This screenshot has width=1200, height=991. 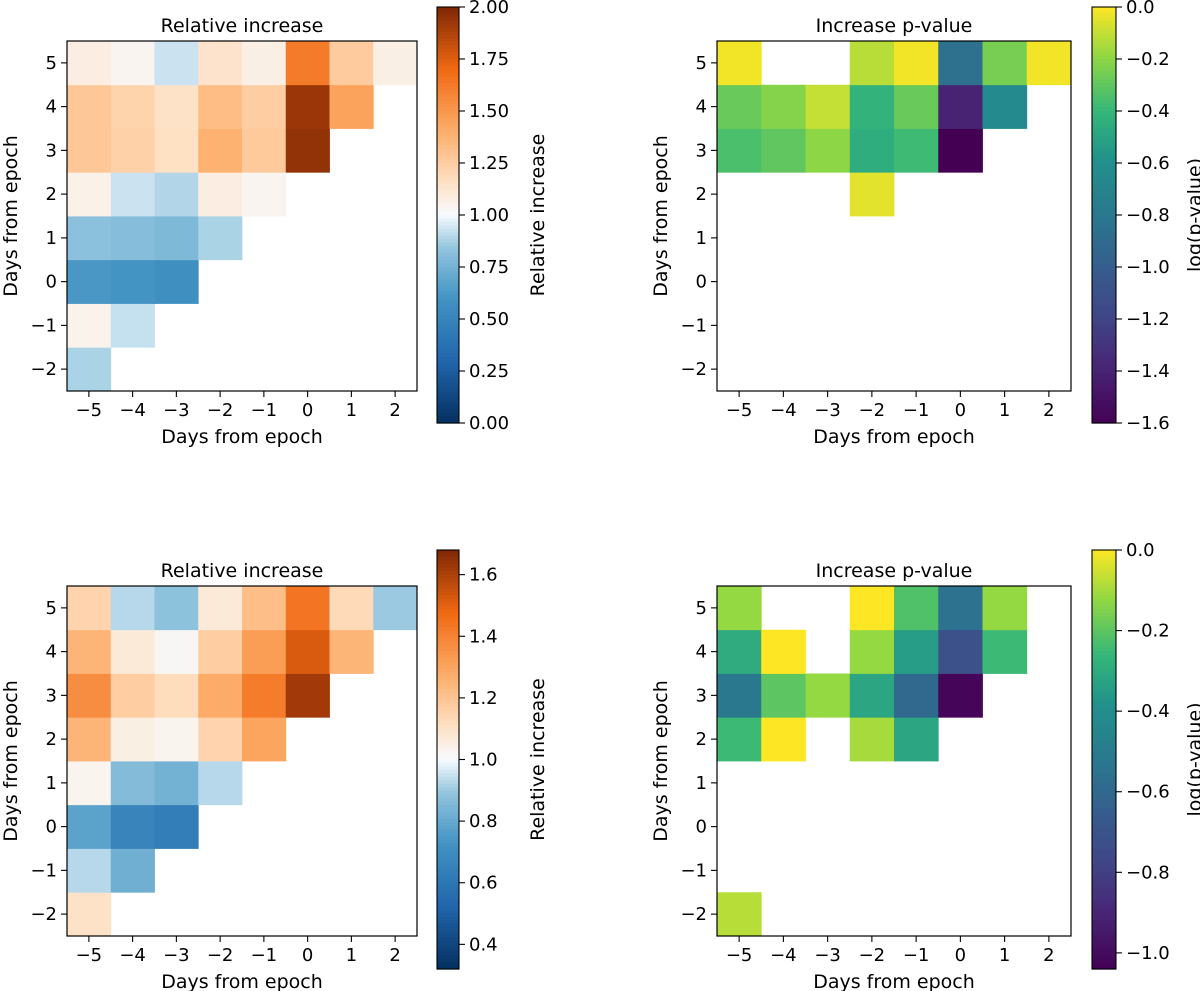 I want to click on colorbar-tick-label: 0.75, so click(x=489, y=267).